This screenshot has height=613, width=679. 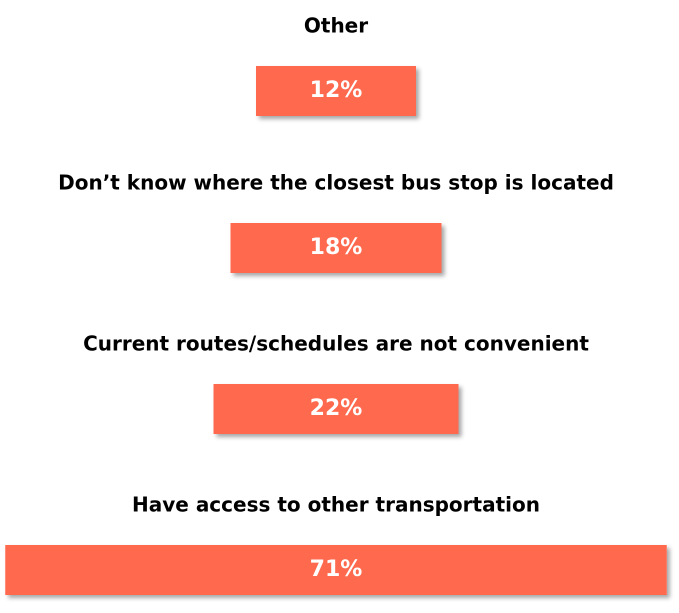 I want to click on value-label: 22%, so click(x=336, y=408).